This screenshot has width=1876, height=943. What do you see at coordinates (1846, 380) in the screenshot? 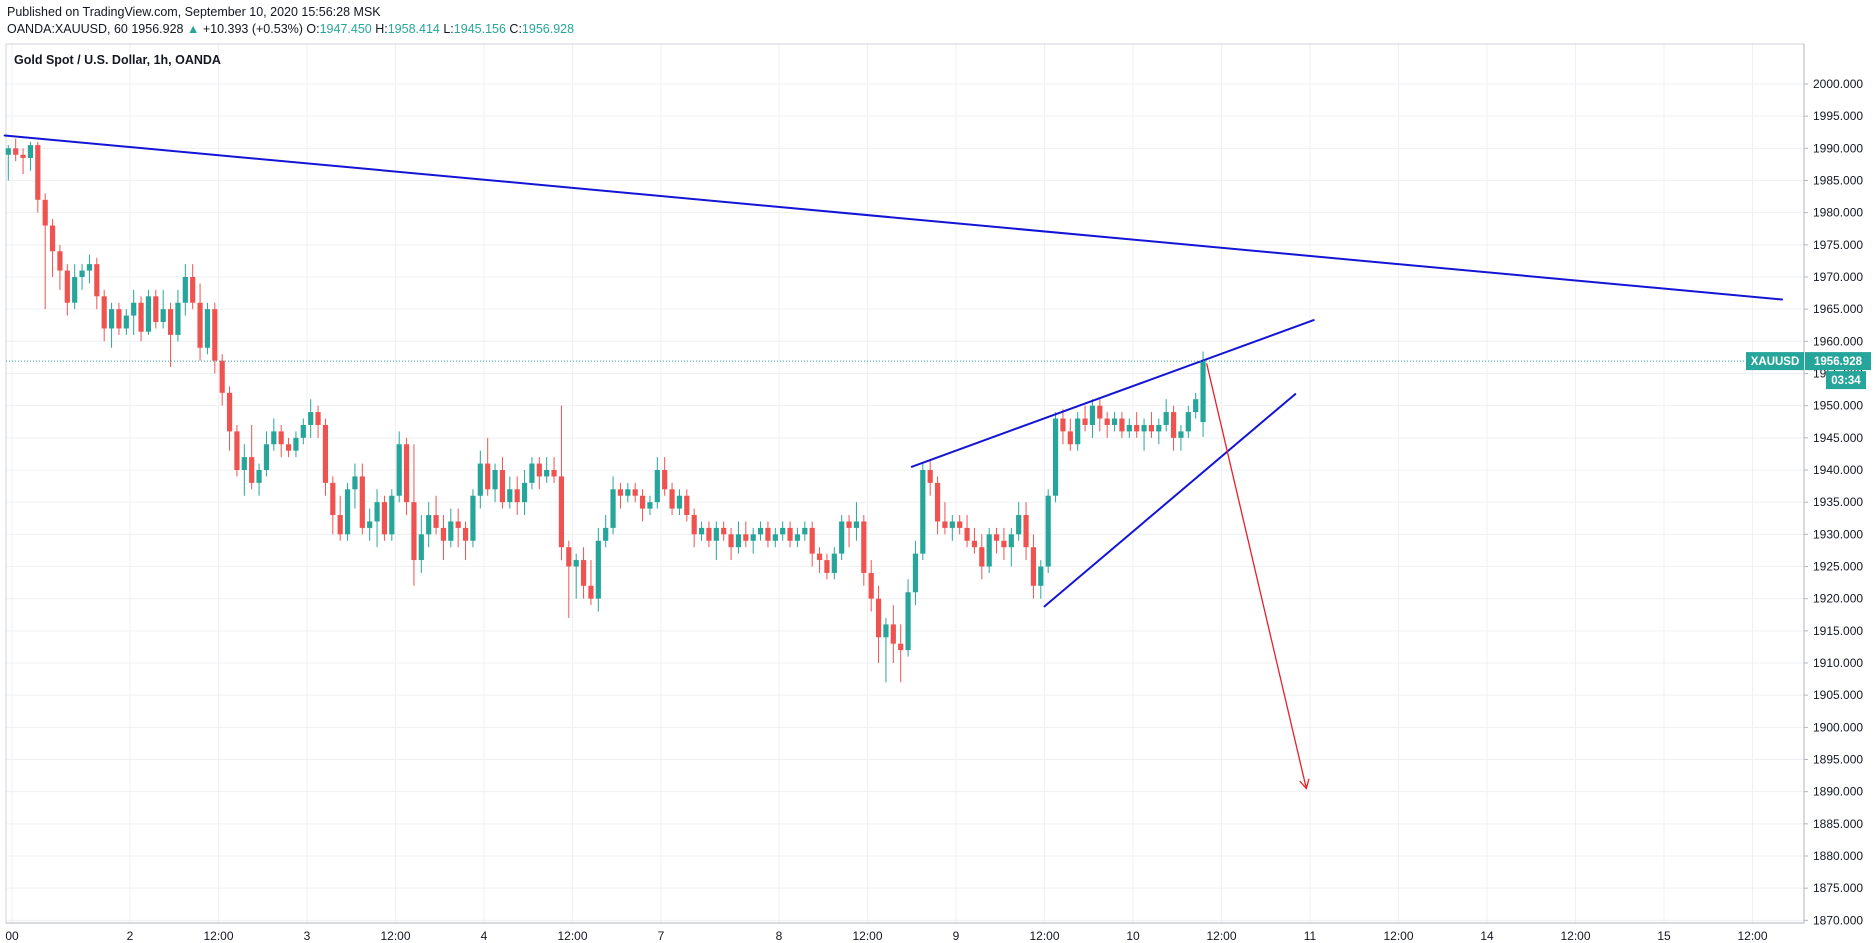
I see `countdown-tag` at bounding box center [1846, 380].